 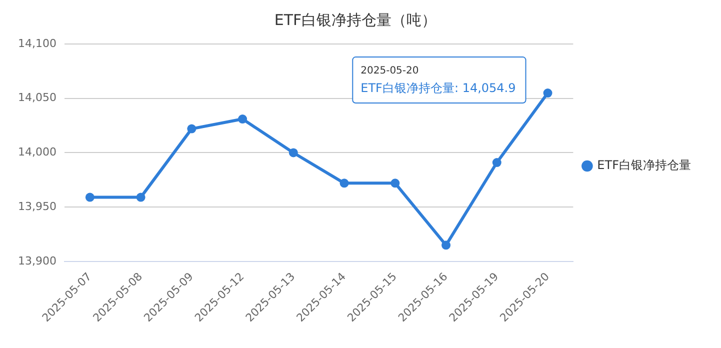 I want to click on y-tick-label: 14,100, so click(x=37, y=43).